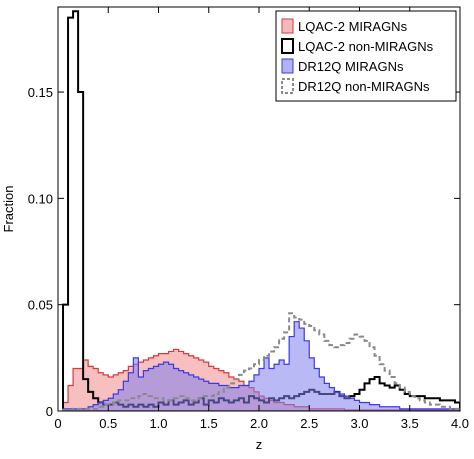 This screenshot has height=459, width=474. I want to click on legend-swatch-dr12q-miragns, so click(287, 66).